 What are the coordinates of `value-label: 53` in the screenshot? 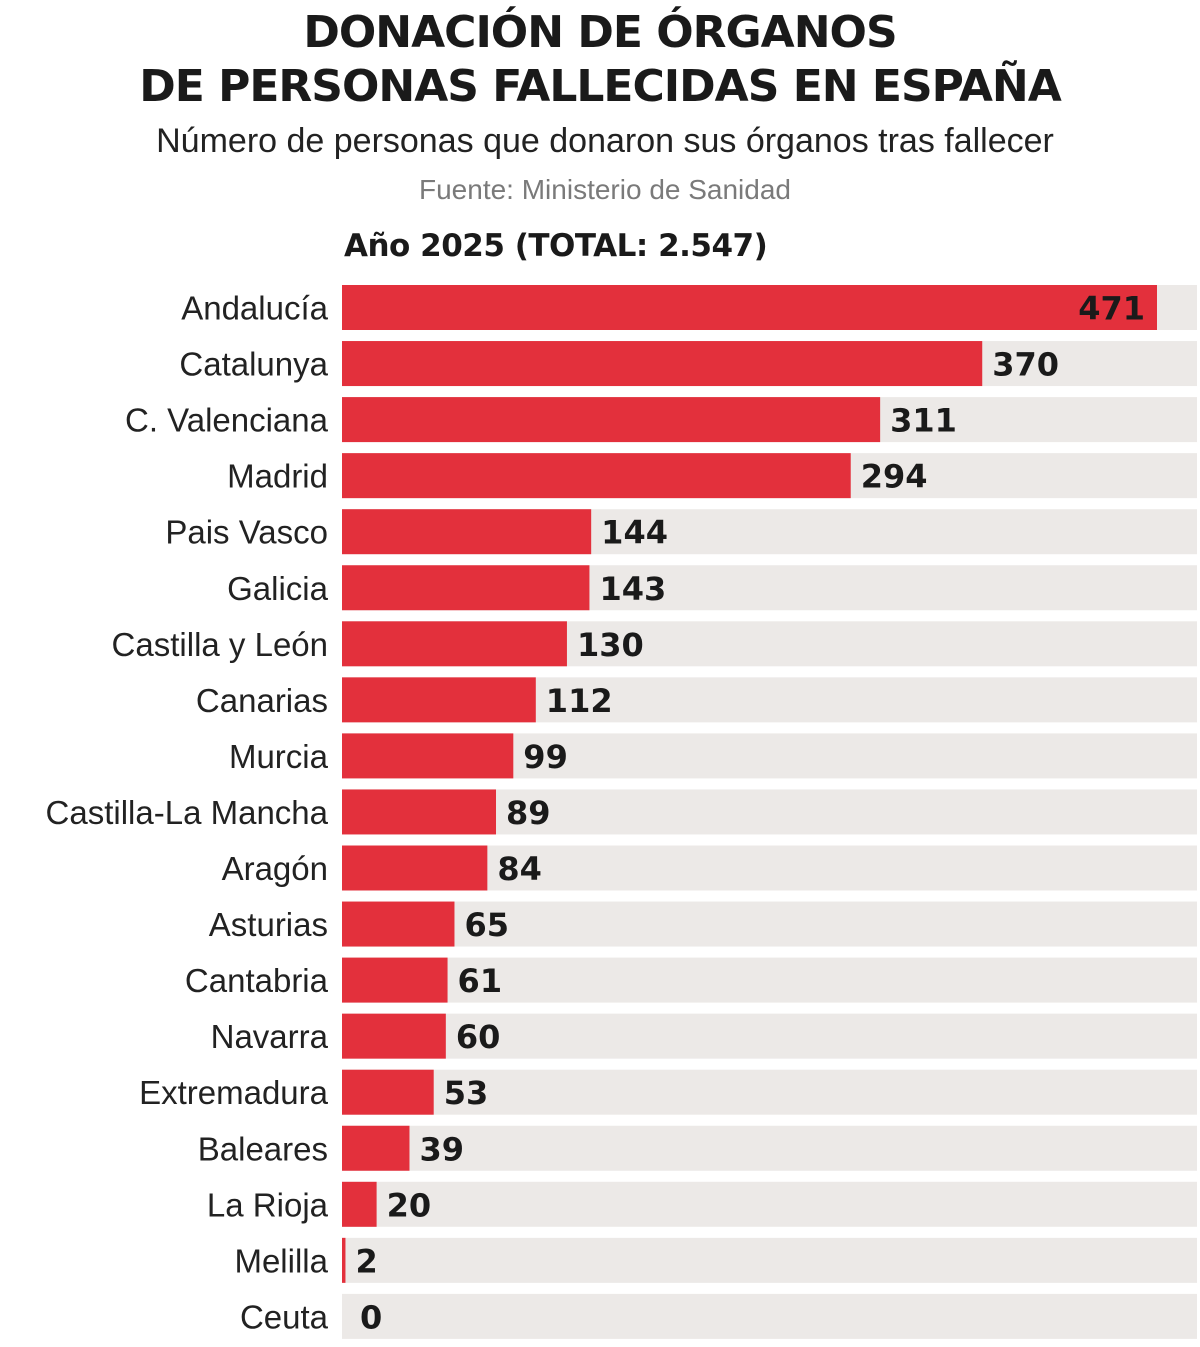 It's located at (466, 1093).